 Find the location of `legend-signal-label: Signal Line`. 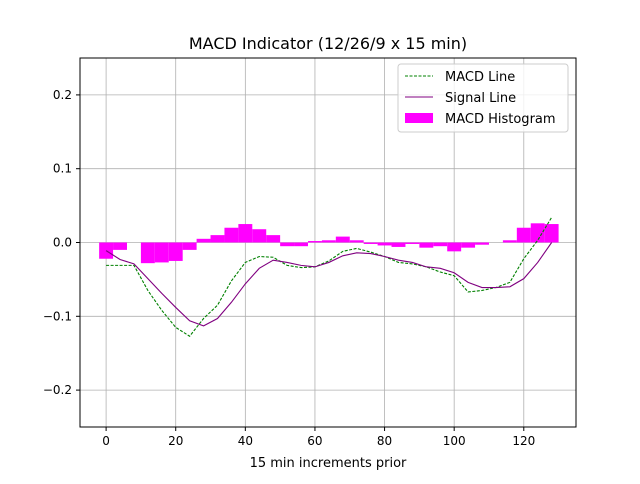

legend-signal-label: Signal Line is located at coordinates (480, 98).